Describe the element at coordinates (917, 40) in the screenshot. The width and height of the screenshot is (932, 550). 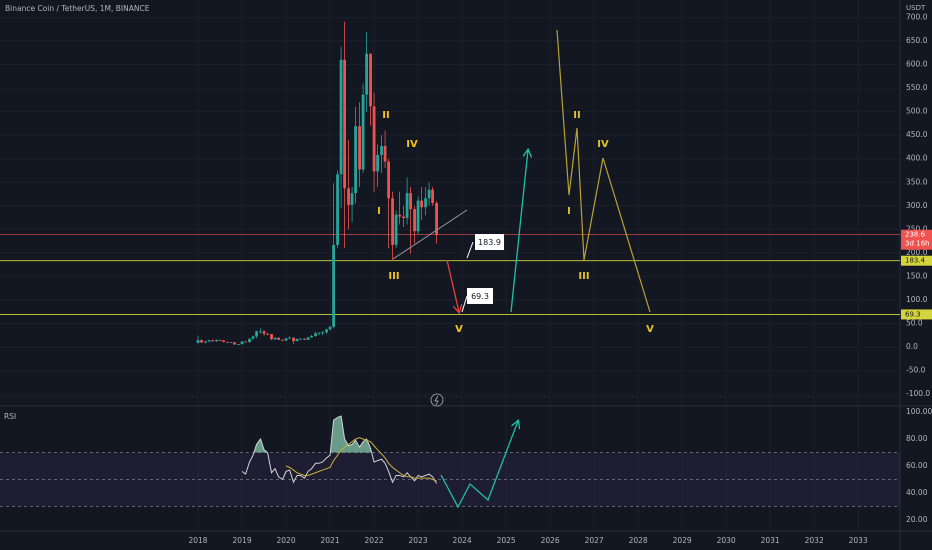
I see `y-tick-label: 650.0` at that location.